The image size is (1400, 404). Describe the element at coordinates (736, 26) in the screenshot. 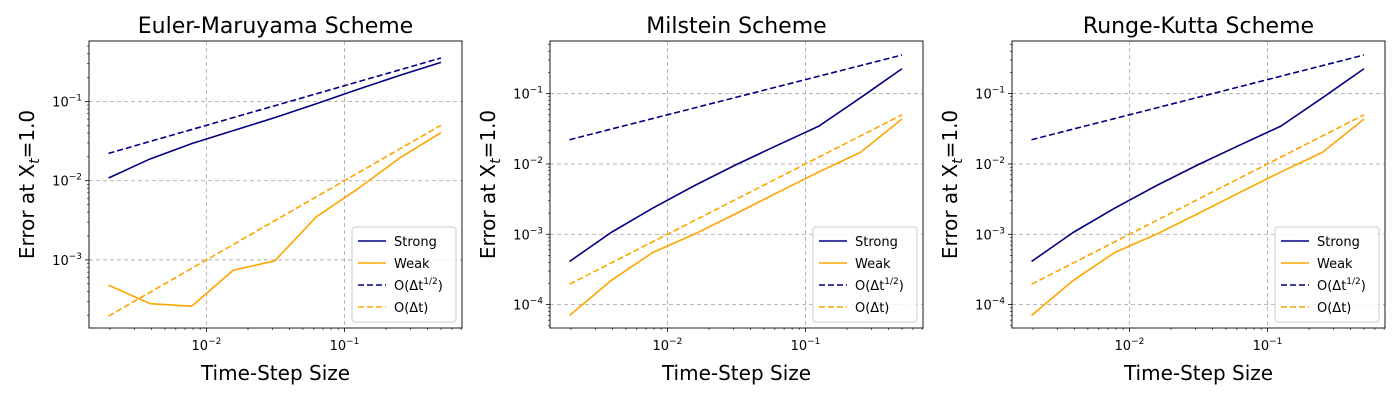

I see `chart-title: Milstein Scheme` at that location.